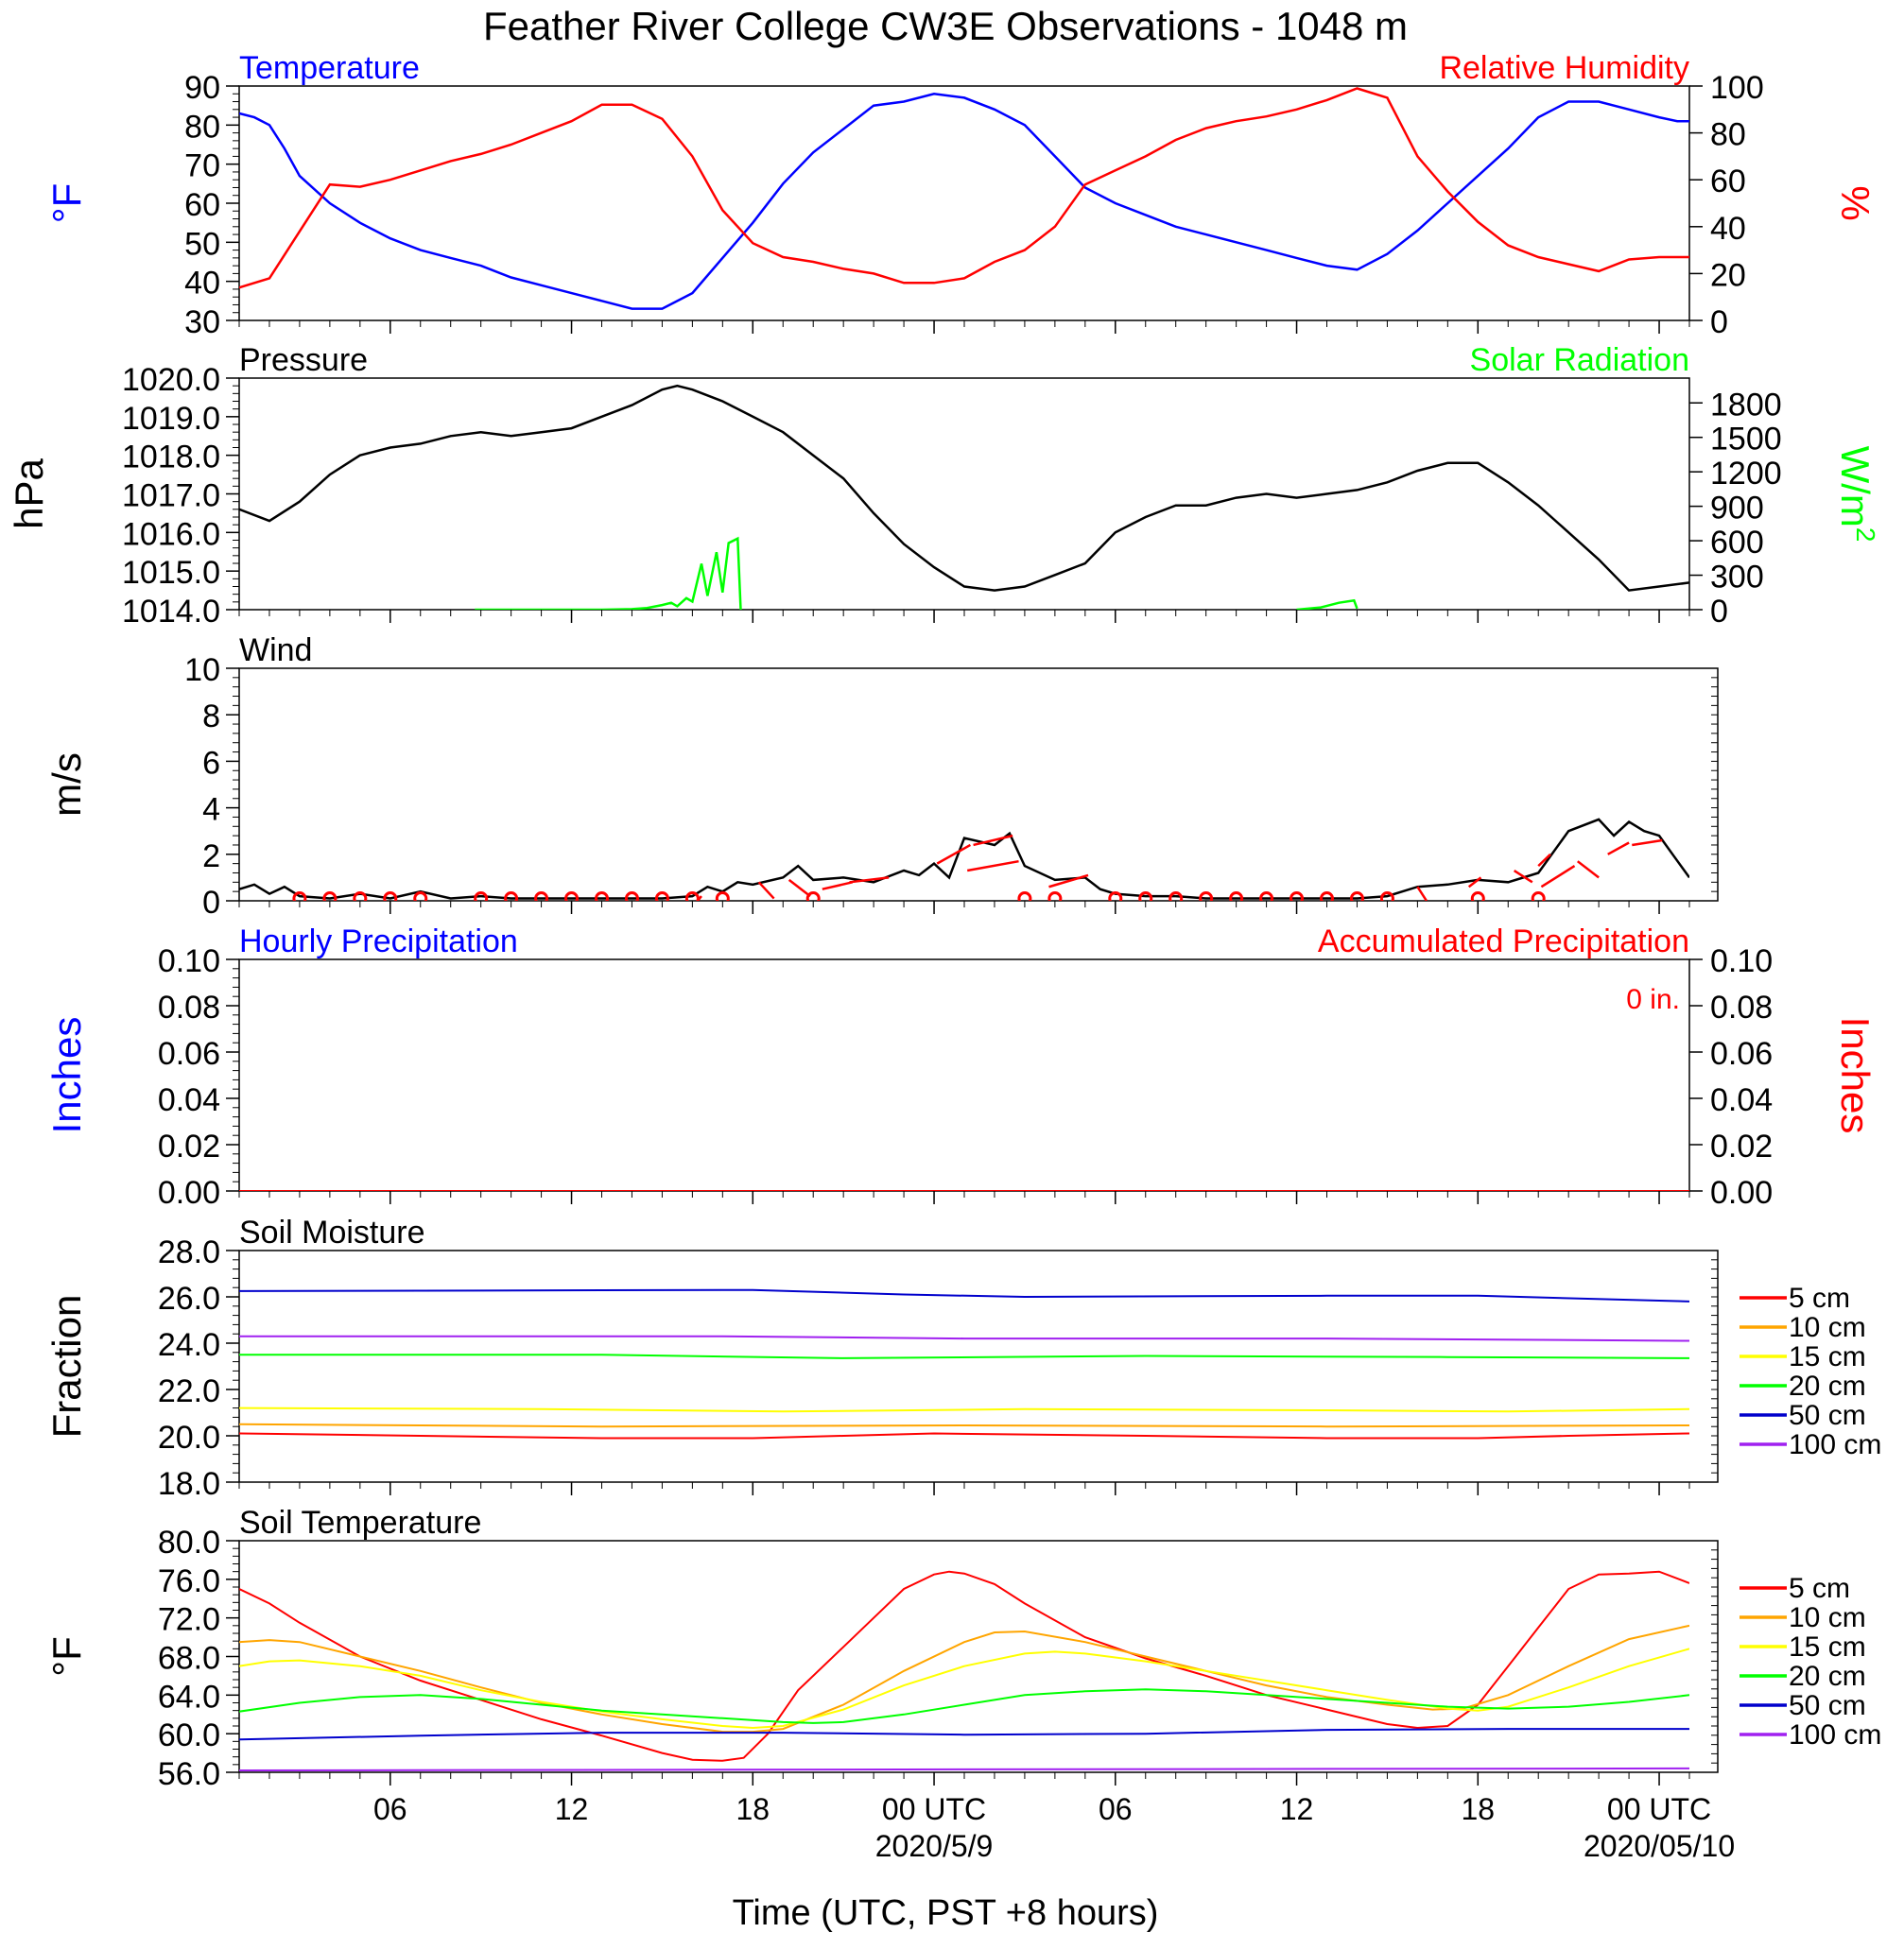  What do you see at coordinates (1741, 1008) in the screenshot?
I see `y-tick-label-right: 0.08` at bounding box center [1741, 1008].